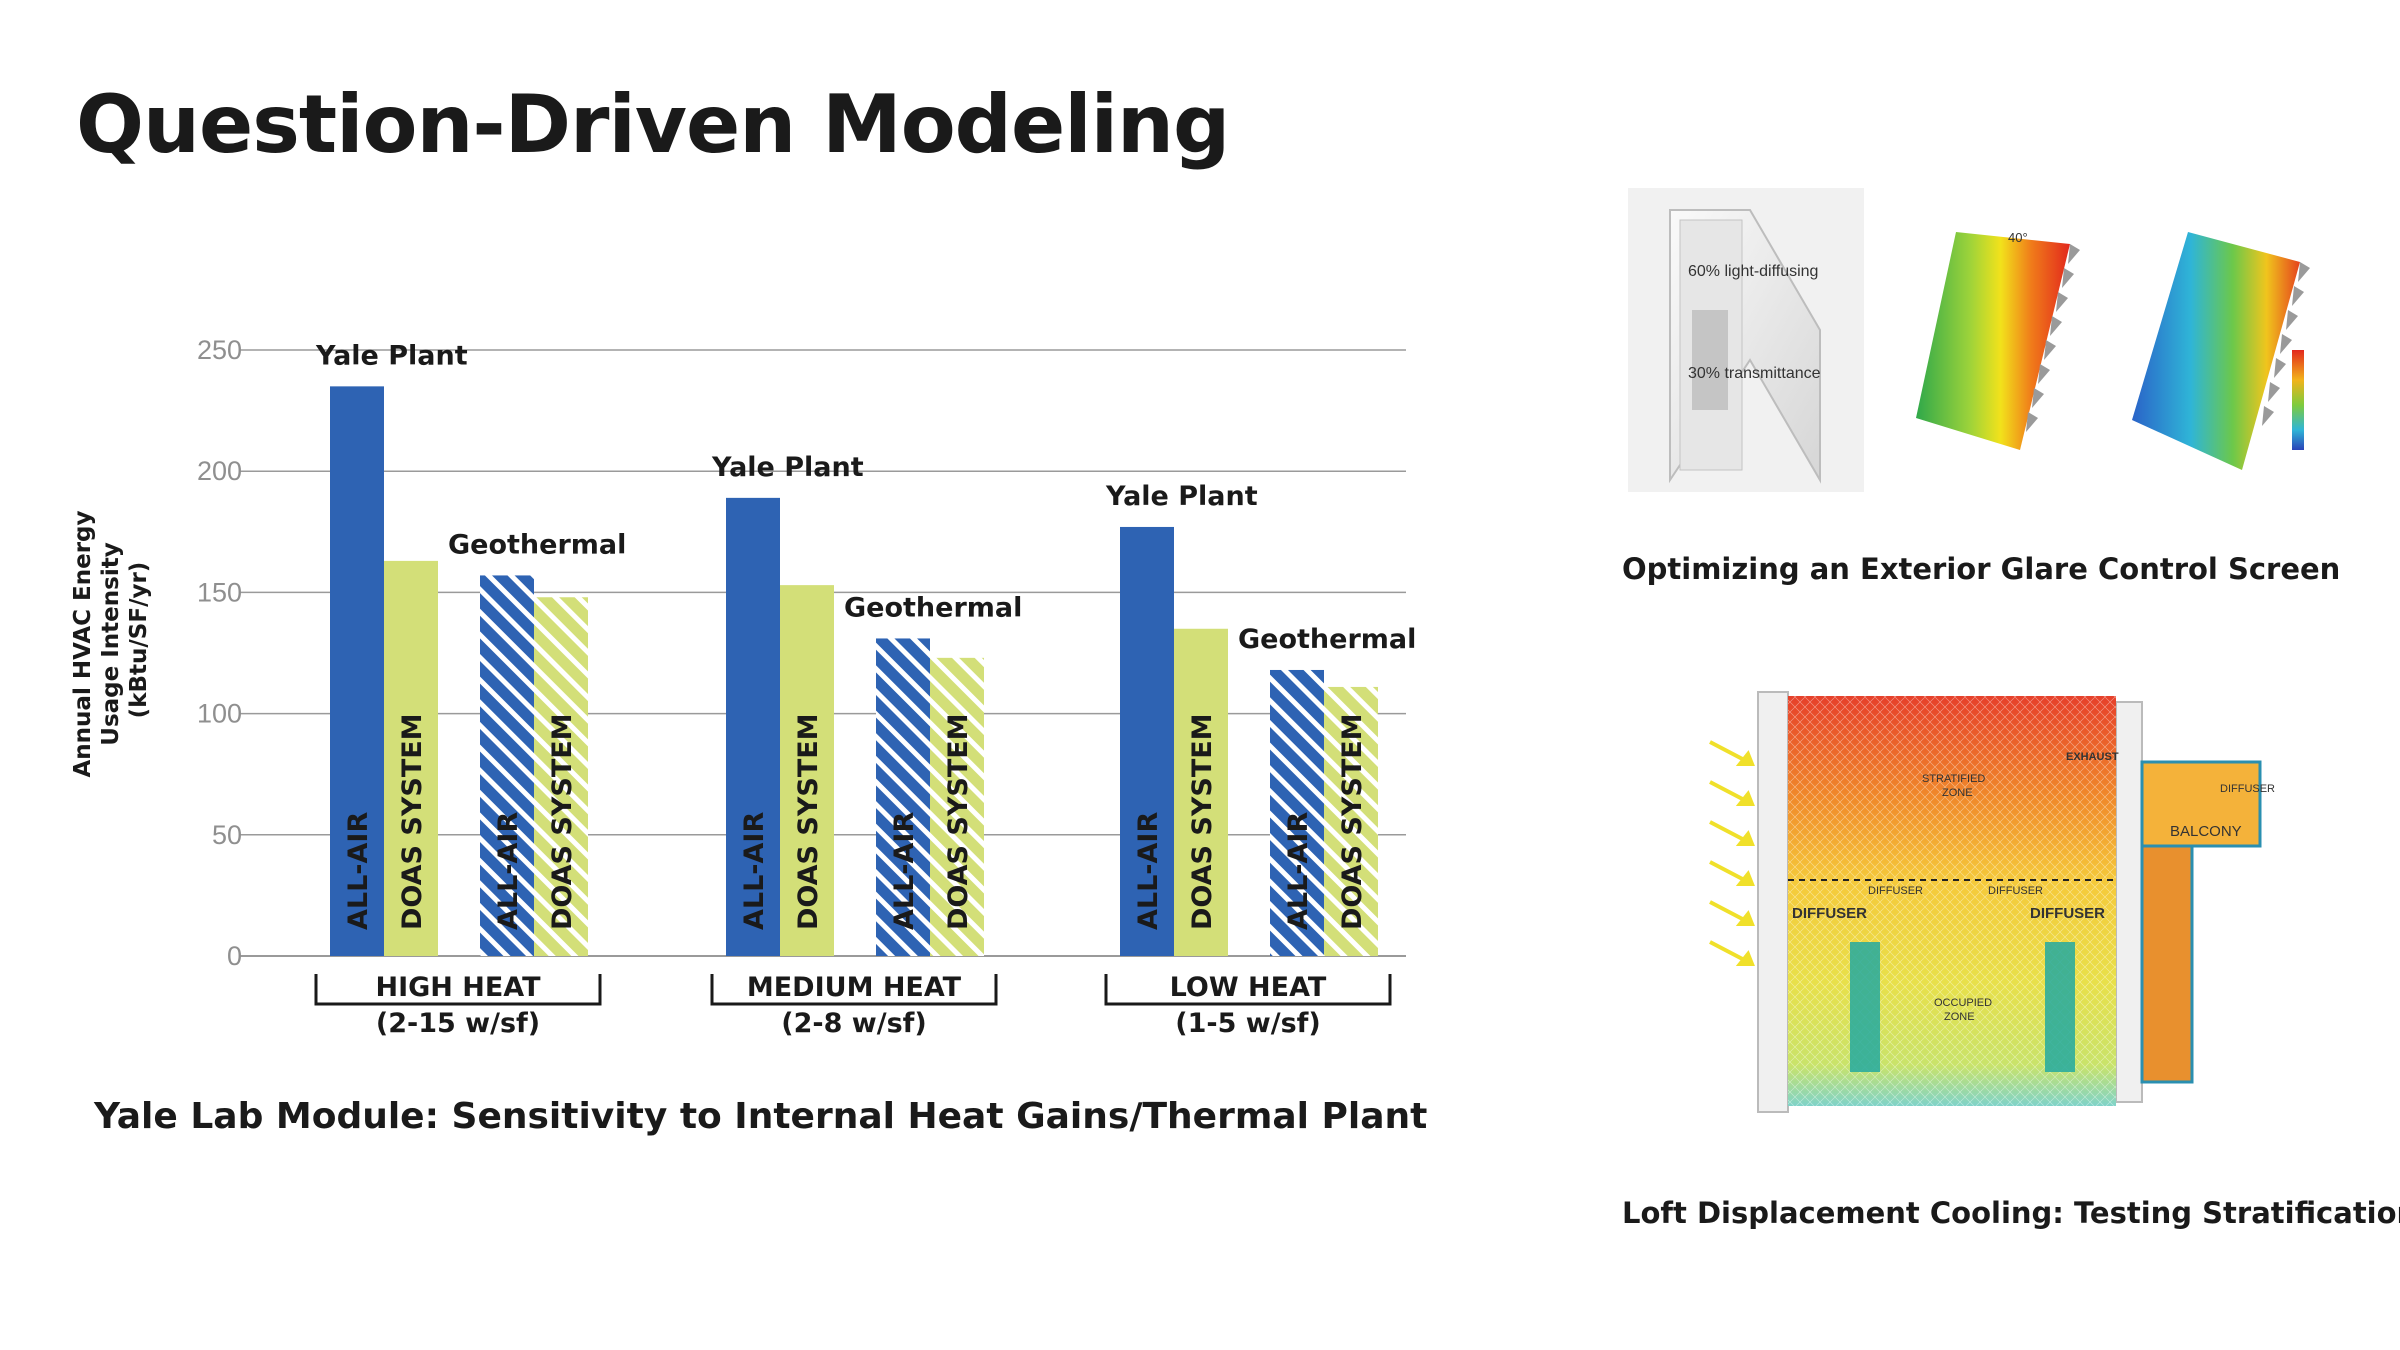 This screenshot has width=2400, height=1350. What do you see at coordinates (2067, 913) in the screenshot?
I see `loft-label-diffuser-right: DIFFUSER` at bounding box center [2067, 913].